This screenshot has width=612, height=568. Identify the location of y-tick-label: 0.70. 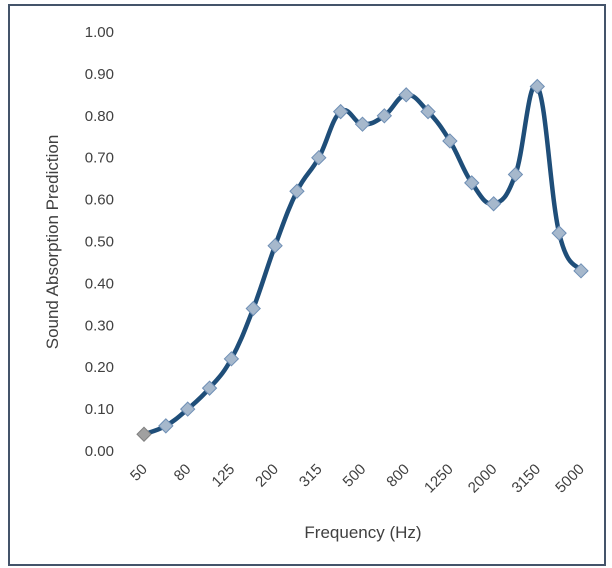
(99, 158).